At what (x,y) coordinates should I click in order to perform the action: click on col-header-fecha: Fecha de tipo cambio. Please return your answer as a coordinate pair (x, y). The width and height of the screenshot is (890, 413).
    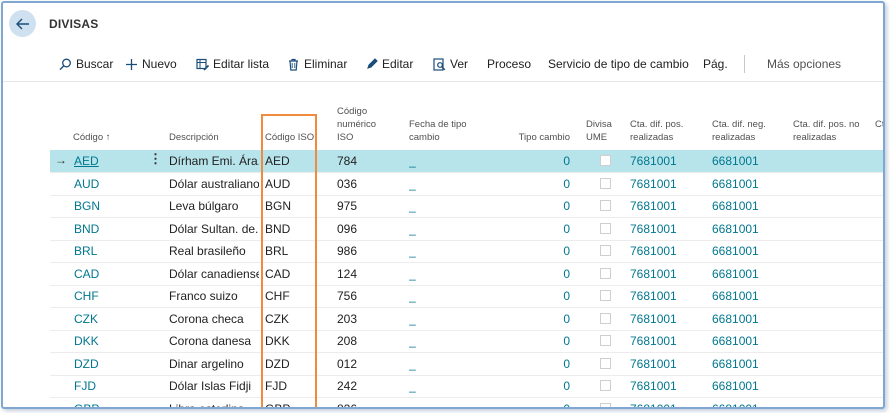
    Looking at the image, I should click on (438, 131).